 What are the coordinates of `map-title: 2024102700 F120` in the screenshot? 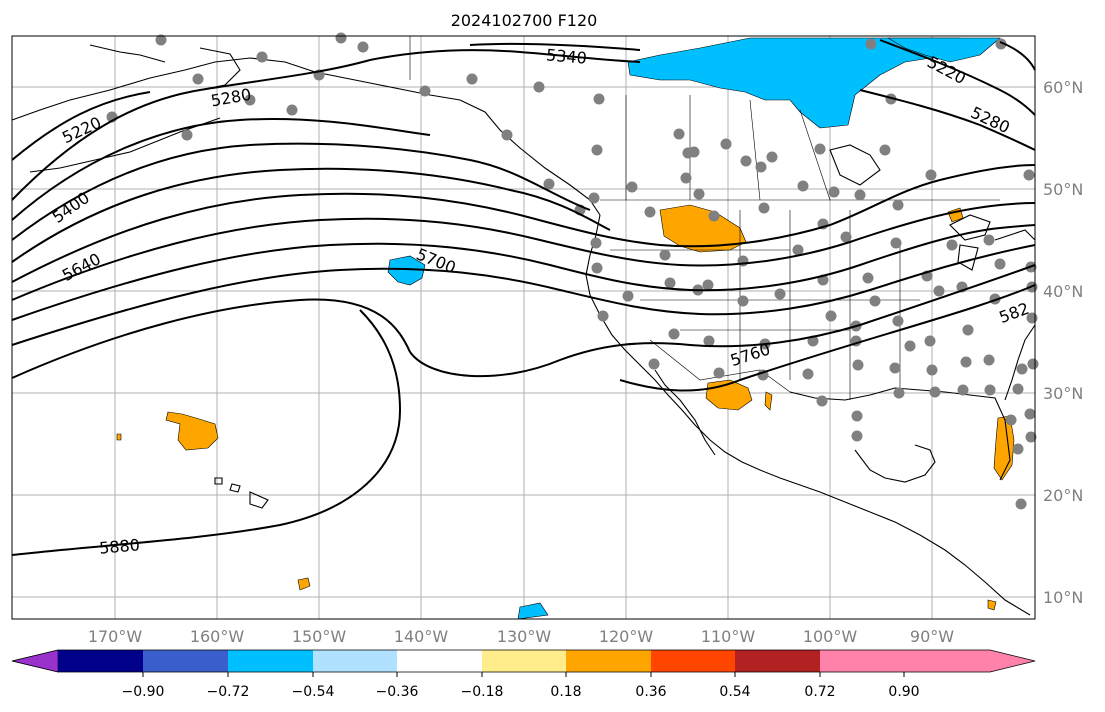 It's located at (524, 20).